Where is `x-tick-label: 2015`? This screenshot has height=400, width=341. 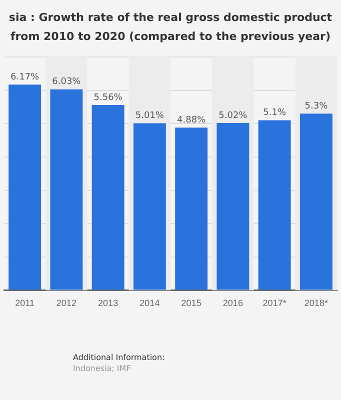 x-tick-label: 2015 is located at coordinates (191, 303).